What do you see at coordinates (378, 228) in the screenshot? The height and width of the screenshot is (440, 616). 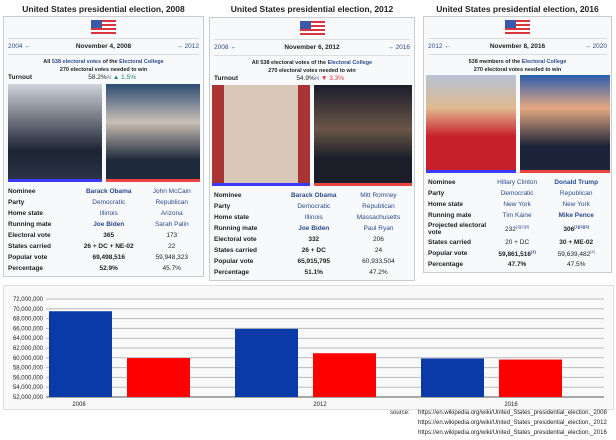 I see `republican-value: Paul Ryan` at bounding box center [378, 228].